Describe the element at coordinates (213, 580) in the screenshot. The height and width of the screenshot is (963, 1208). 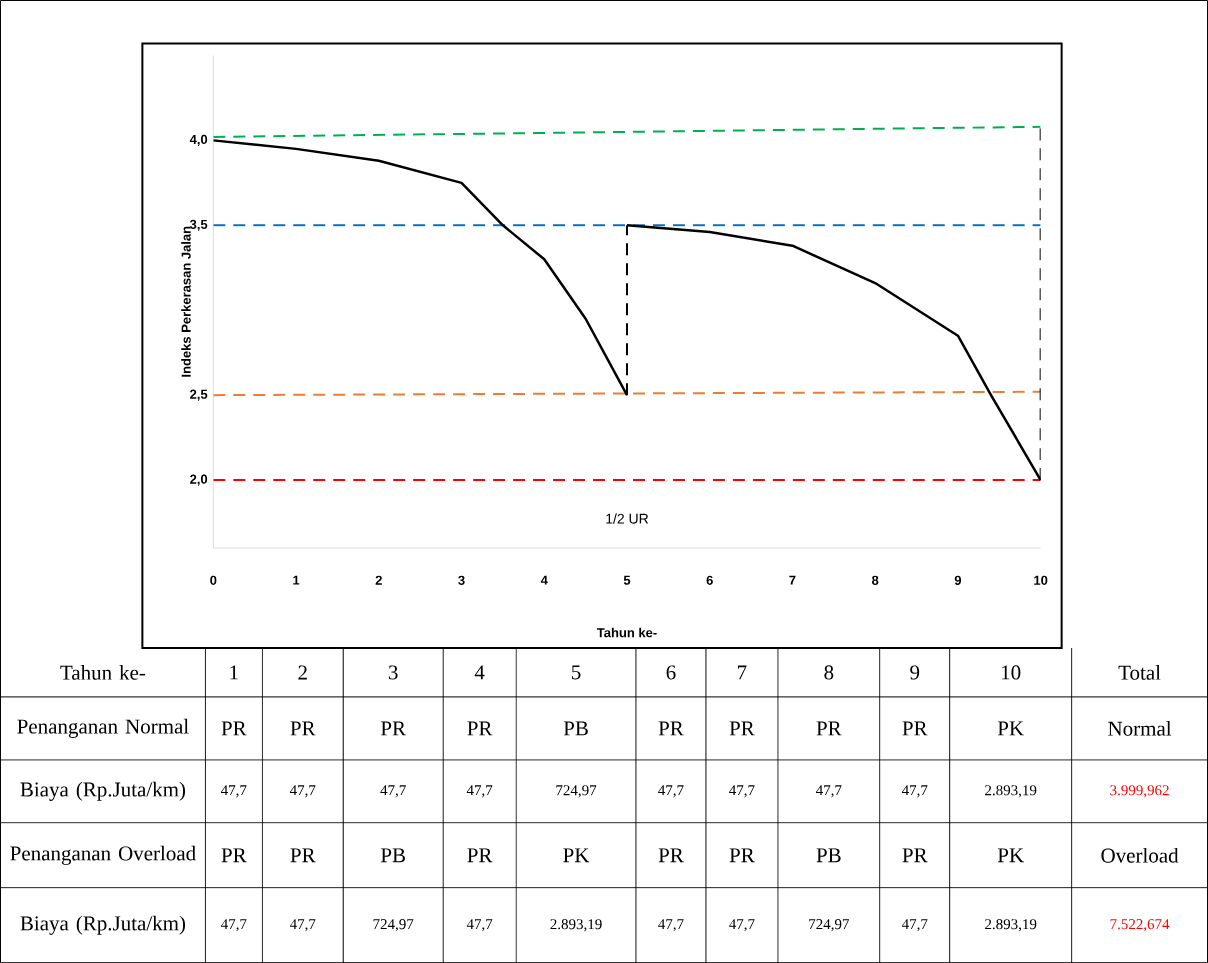
I see `x-tick-label: 0` at that location.